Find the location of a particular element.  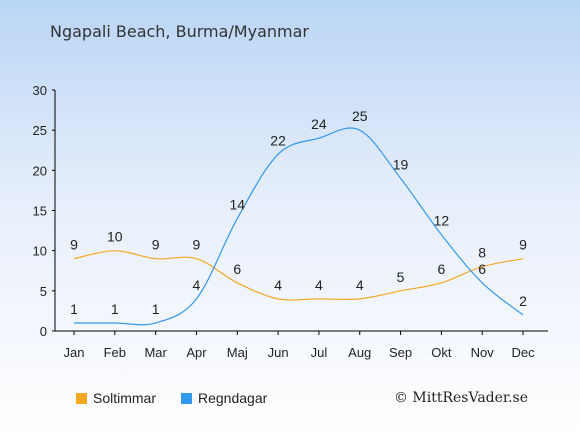

x-tick-label: Sep is located at coordinates (400, 352).